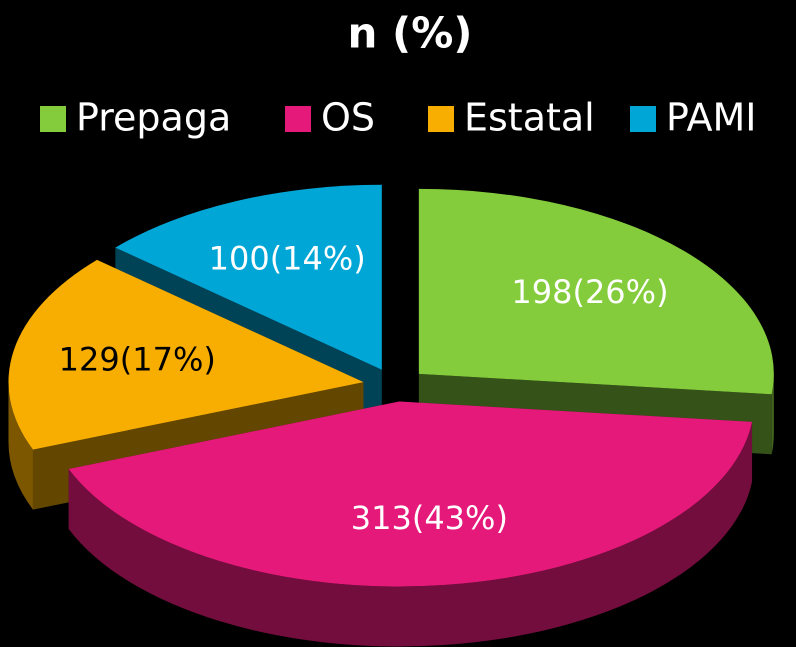 This screenshot has width=796, height=647. What do you see at coordinates (529, 118) in the screenshot?
I see `legend-label: Estatal` at bounding box center [529, 118].